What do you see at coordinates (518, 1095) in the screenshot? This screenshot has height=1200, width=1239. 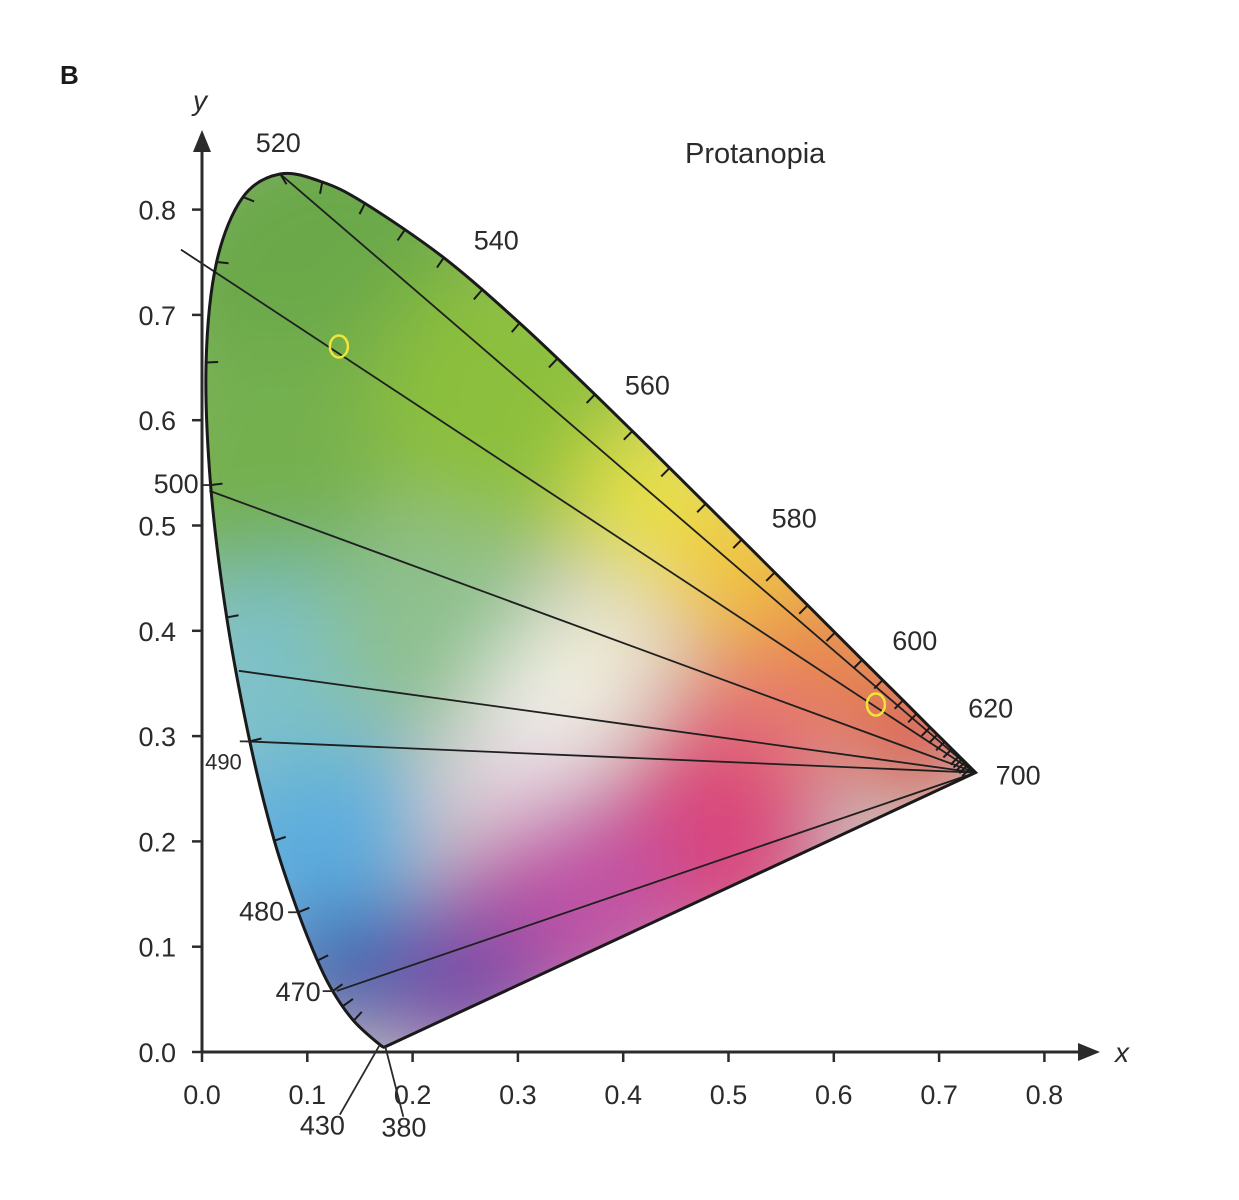 I see `x-tick-label: 0.3` at bounding box center [518, 1095].